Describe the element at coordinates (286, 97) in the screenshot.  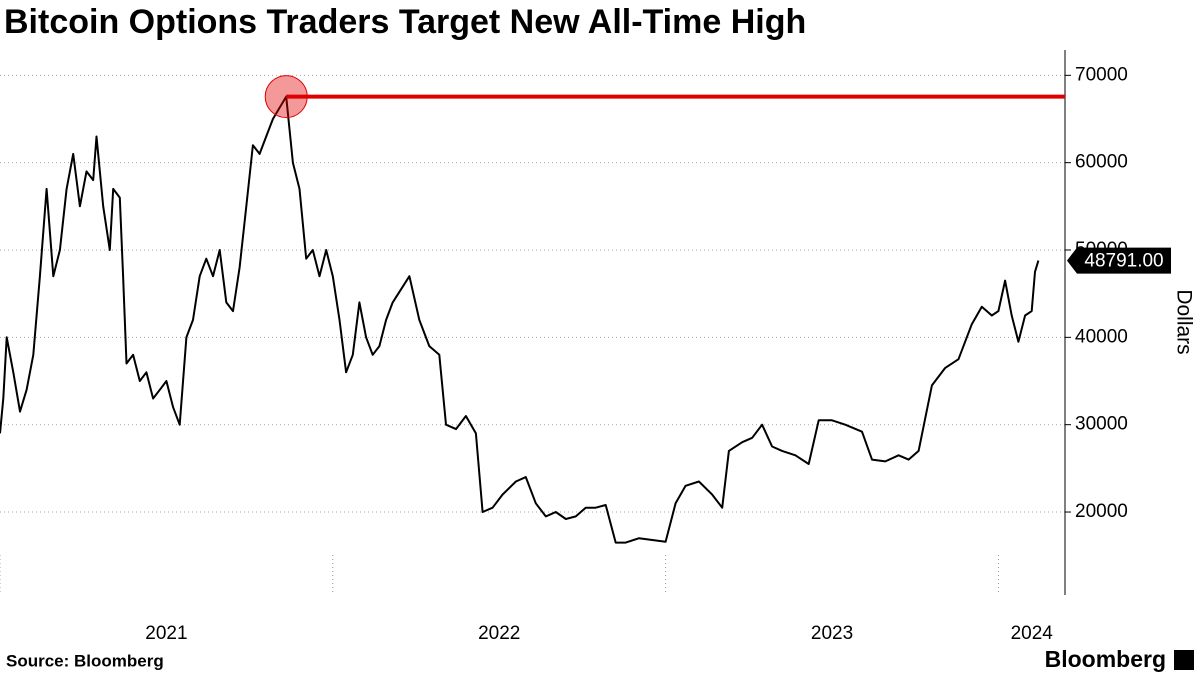
I see `ath-marker` at that location.